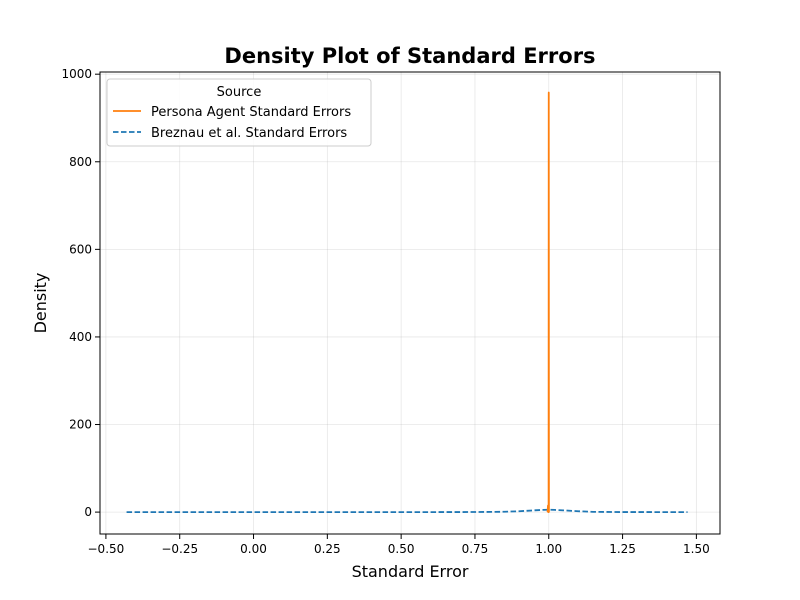 The image size is (800, 600). What do you see at coordinates (327, 549) in the screenshot?
I see `x-tick-label: 0.25` at bounding box center [327, 549].